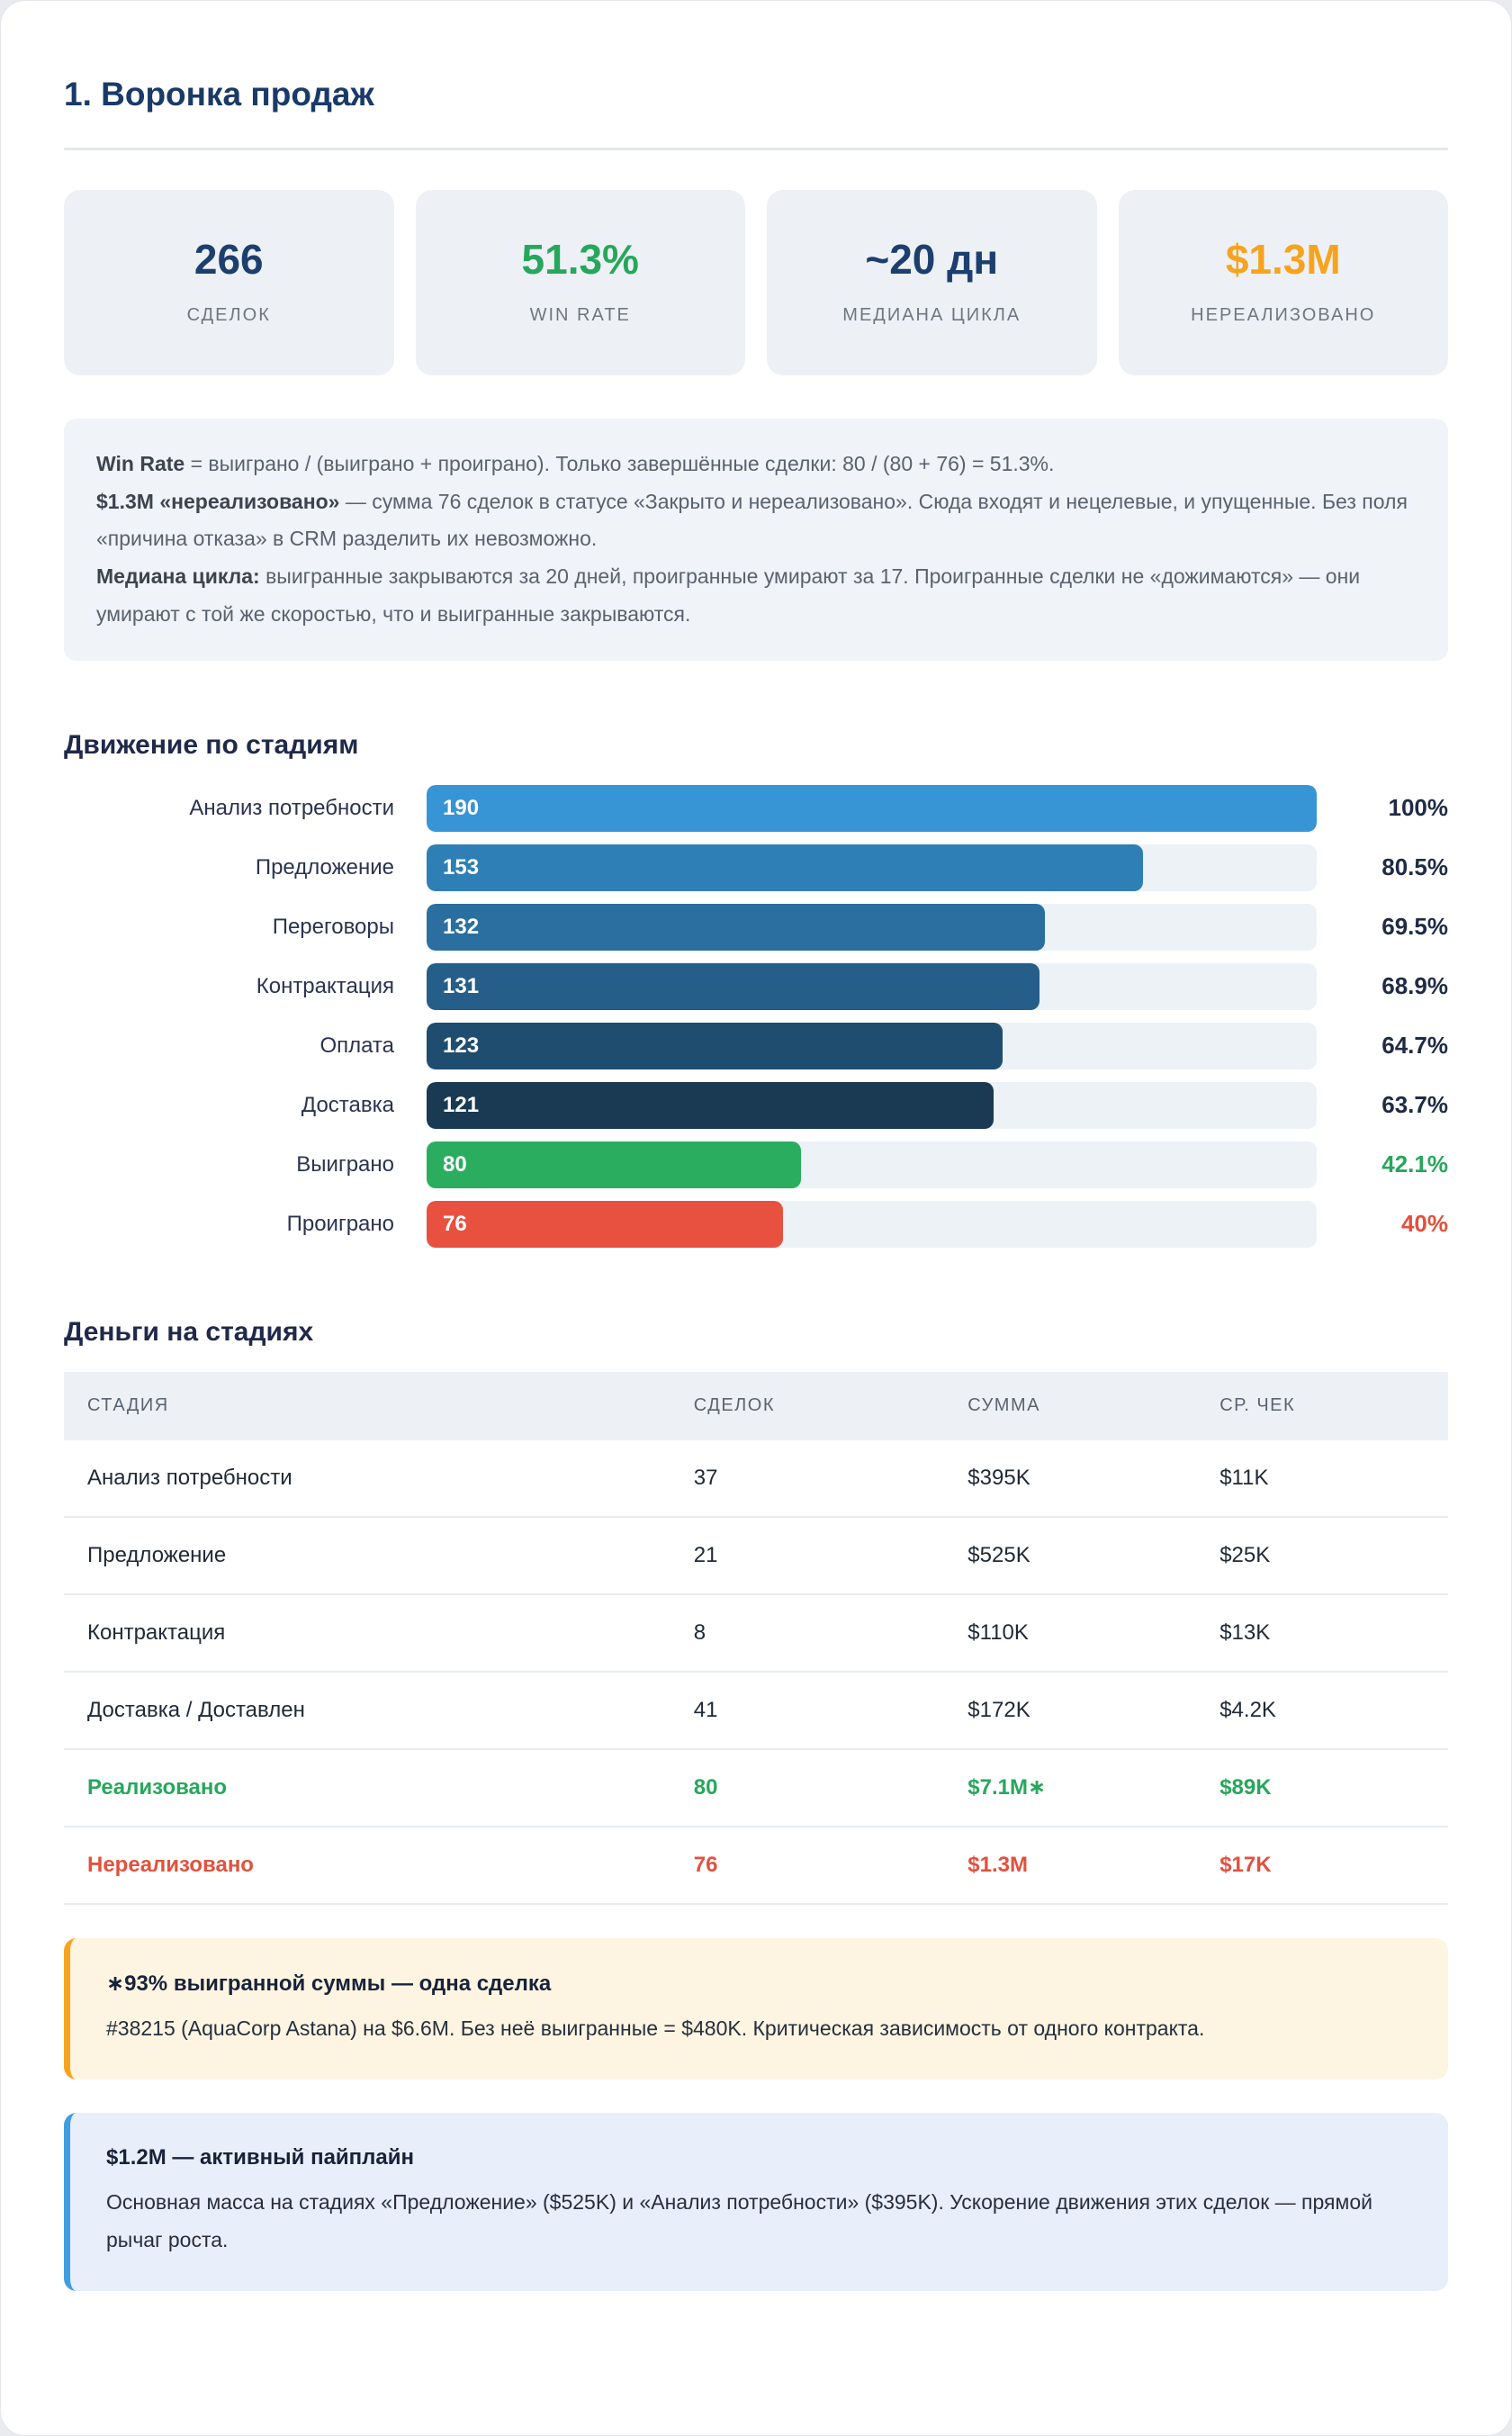  Describe the element at coordinates (229, 260) in the screenshot. I see `kpi-value: 266` at that location.